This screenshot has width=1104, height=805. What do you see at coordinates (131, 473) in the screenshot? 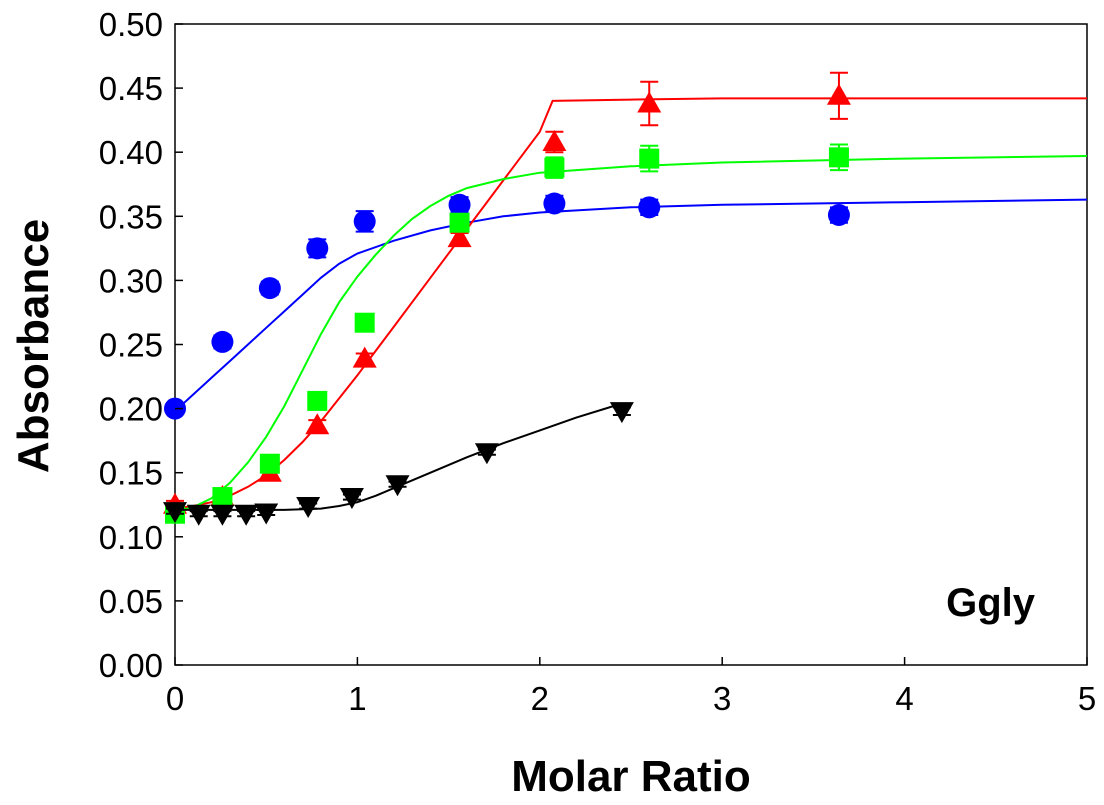
I see `y-tick-label: 0.15` at bounding box center [131, 473].